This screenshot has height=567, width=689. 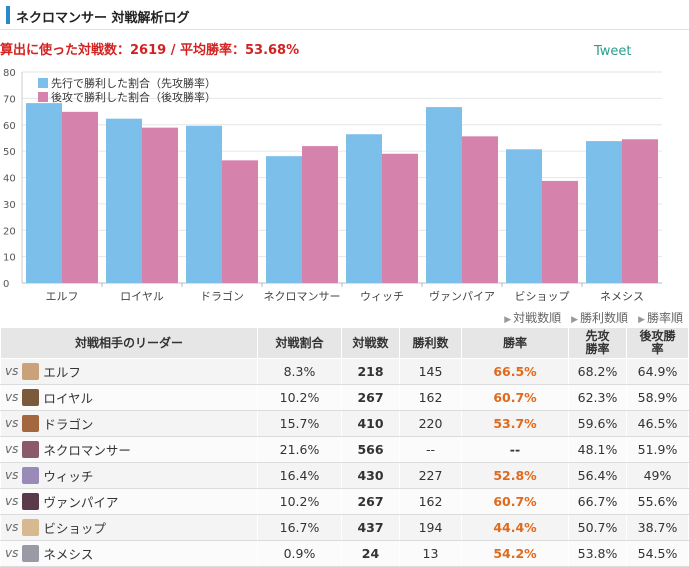 What do you see at coordinates (344, 371) in the screenshot?
I see `table-row: vs エルフ 8.3% 218 145 66.5% 68.2% 64.9%` at bounding box center [344, 371].